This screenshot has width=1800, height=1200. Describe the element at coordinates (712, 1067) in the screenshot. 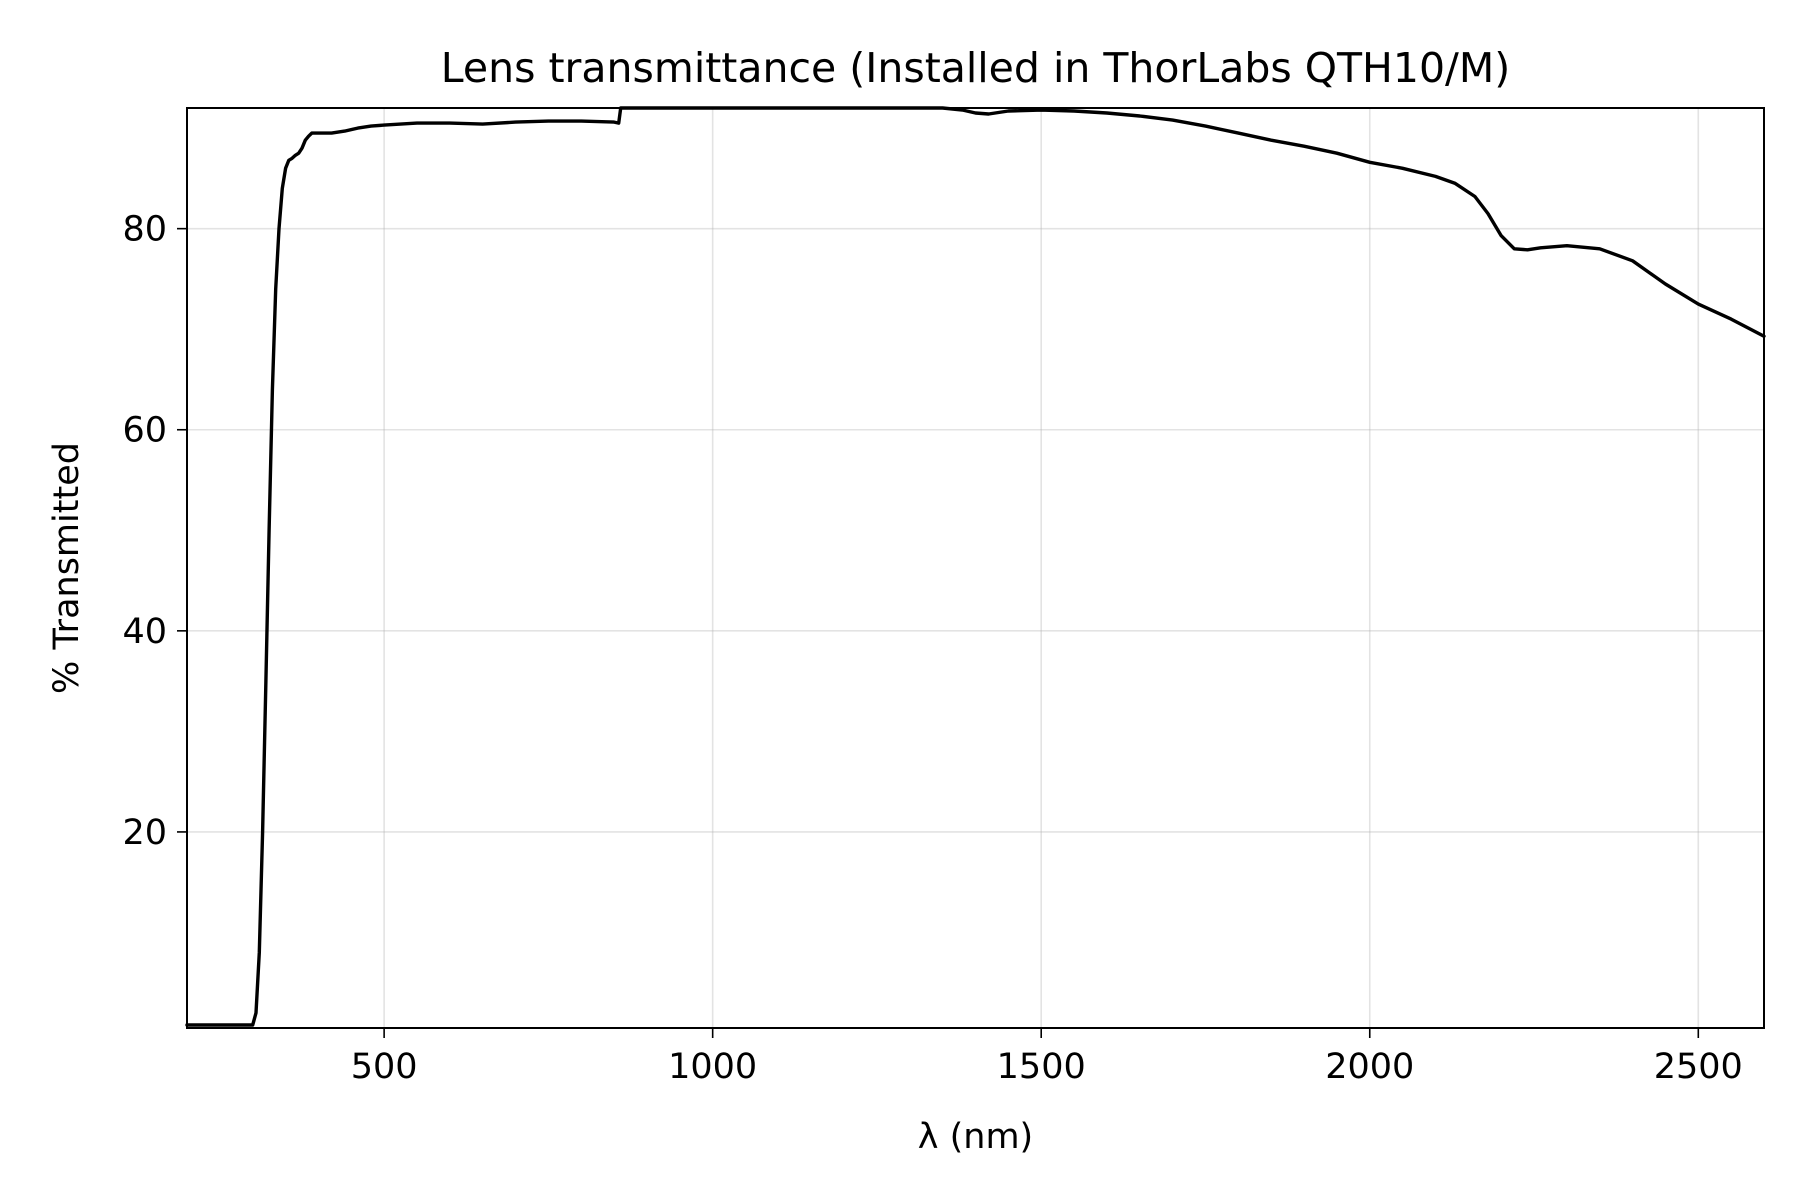

I see `x-tick-label: 1000` at that location.